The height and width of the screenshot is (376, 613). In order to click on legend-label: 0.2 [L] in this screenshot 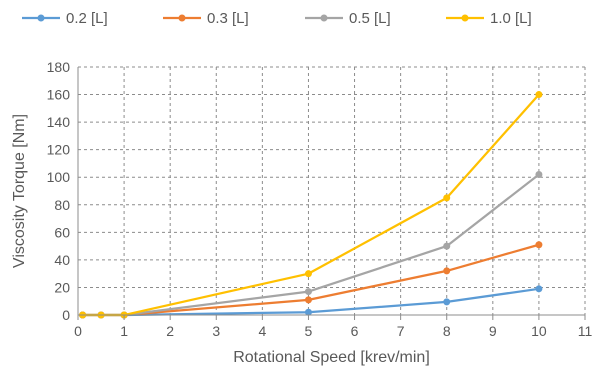, I will do `click(87, 18)`.